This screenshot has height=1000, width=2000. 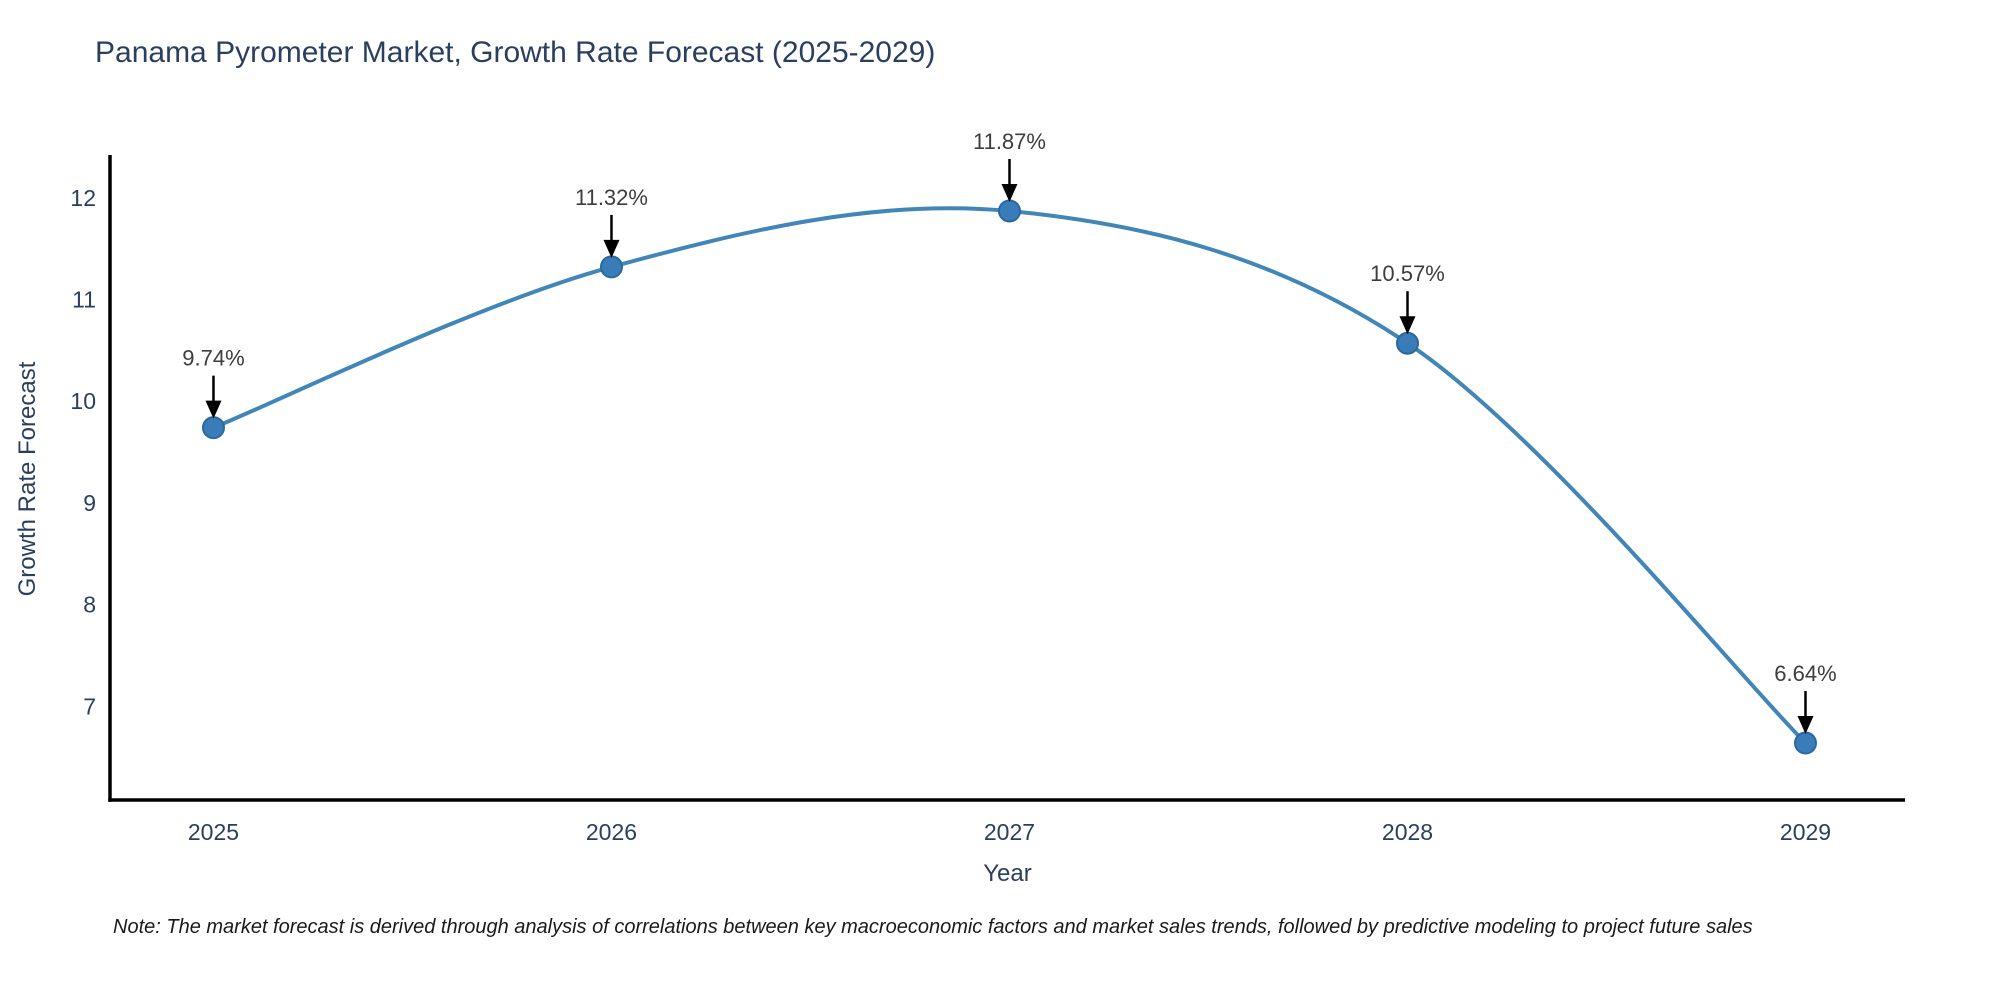 I want to click on annotation-label-2026: 11.32%, so click(x=611, y=197).